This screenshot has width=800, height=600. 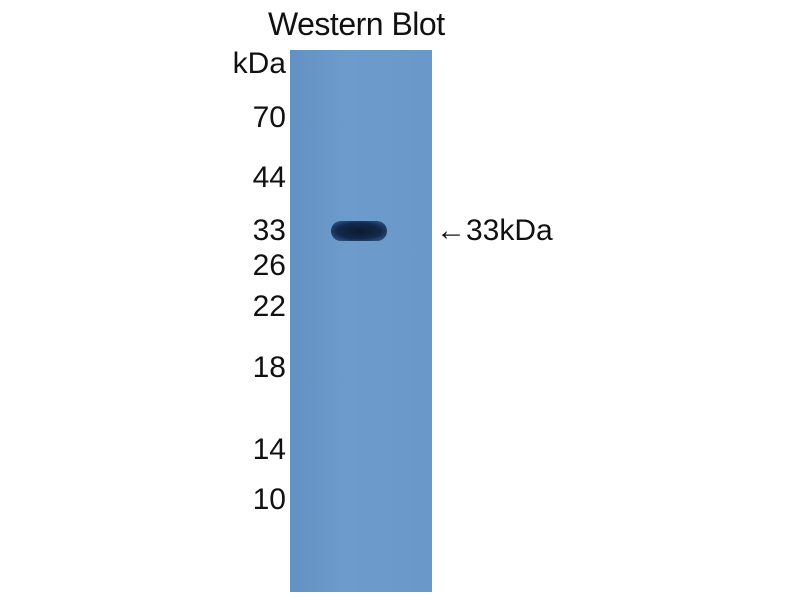 I want to click on marker-label: 10, so click(x=269, y=499).